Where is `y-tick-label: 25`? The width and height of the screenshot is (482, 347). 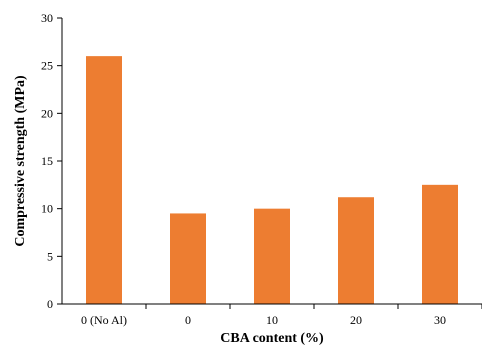
y-tick-label: 25 is located at coordinates (47, 66).